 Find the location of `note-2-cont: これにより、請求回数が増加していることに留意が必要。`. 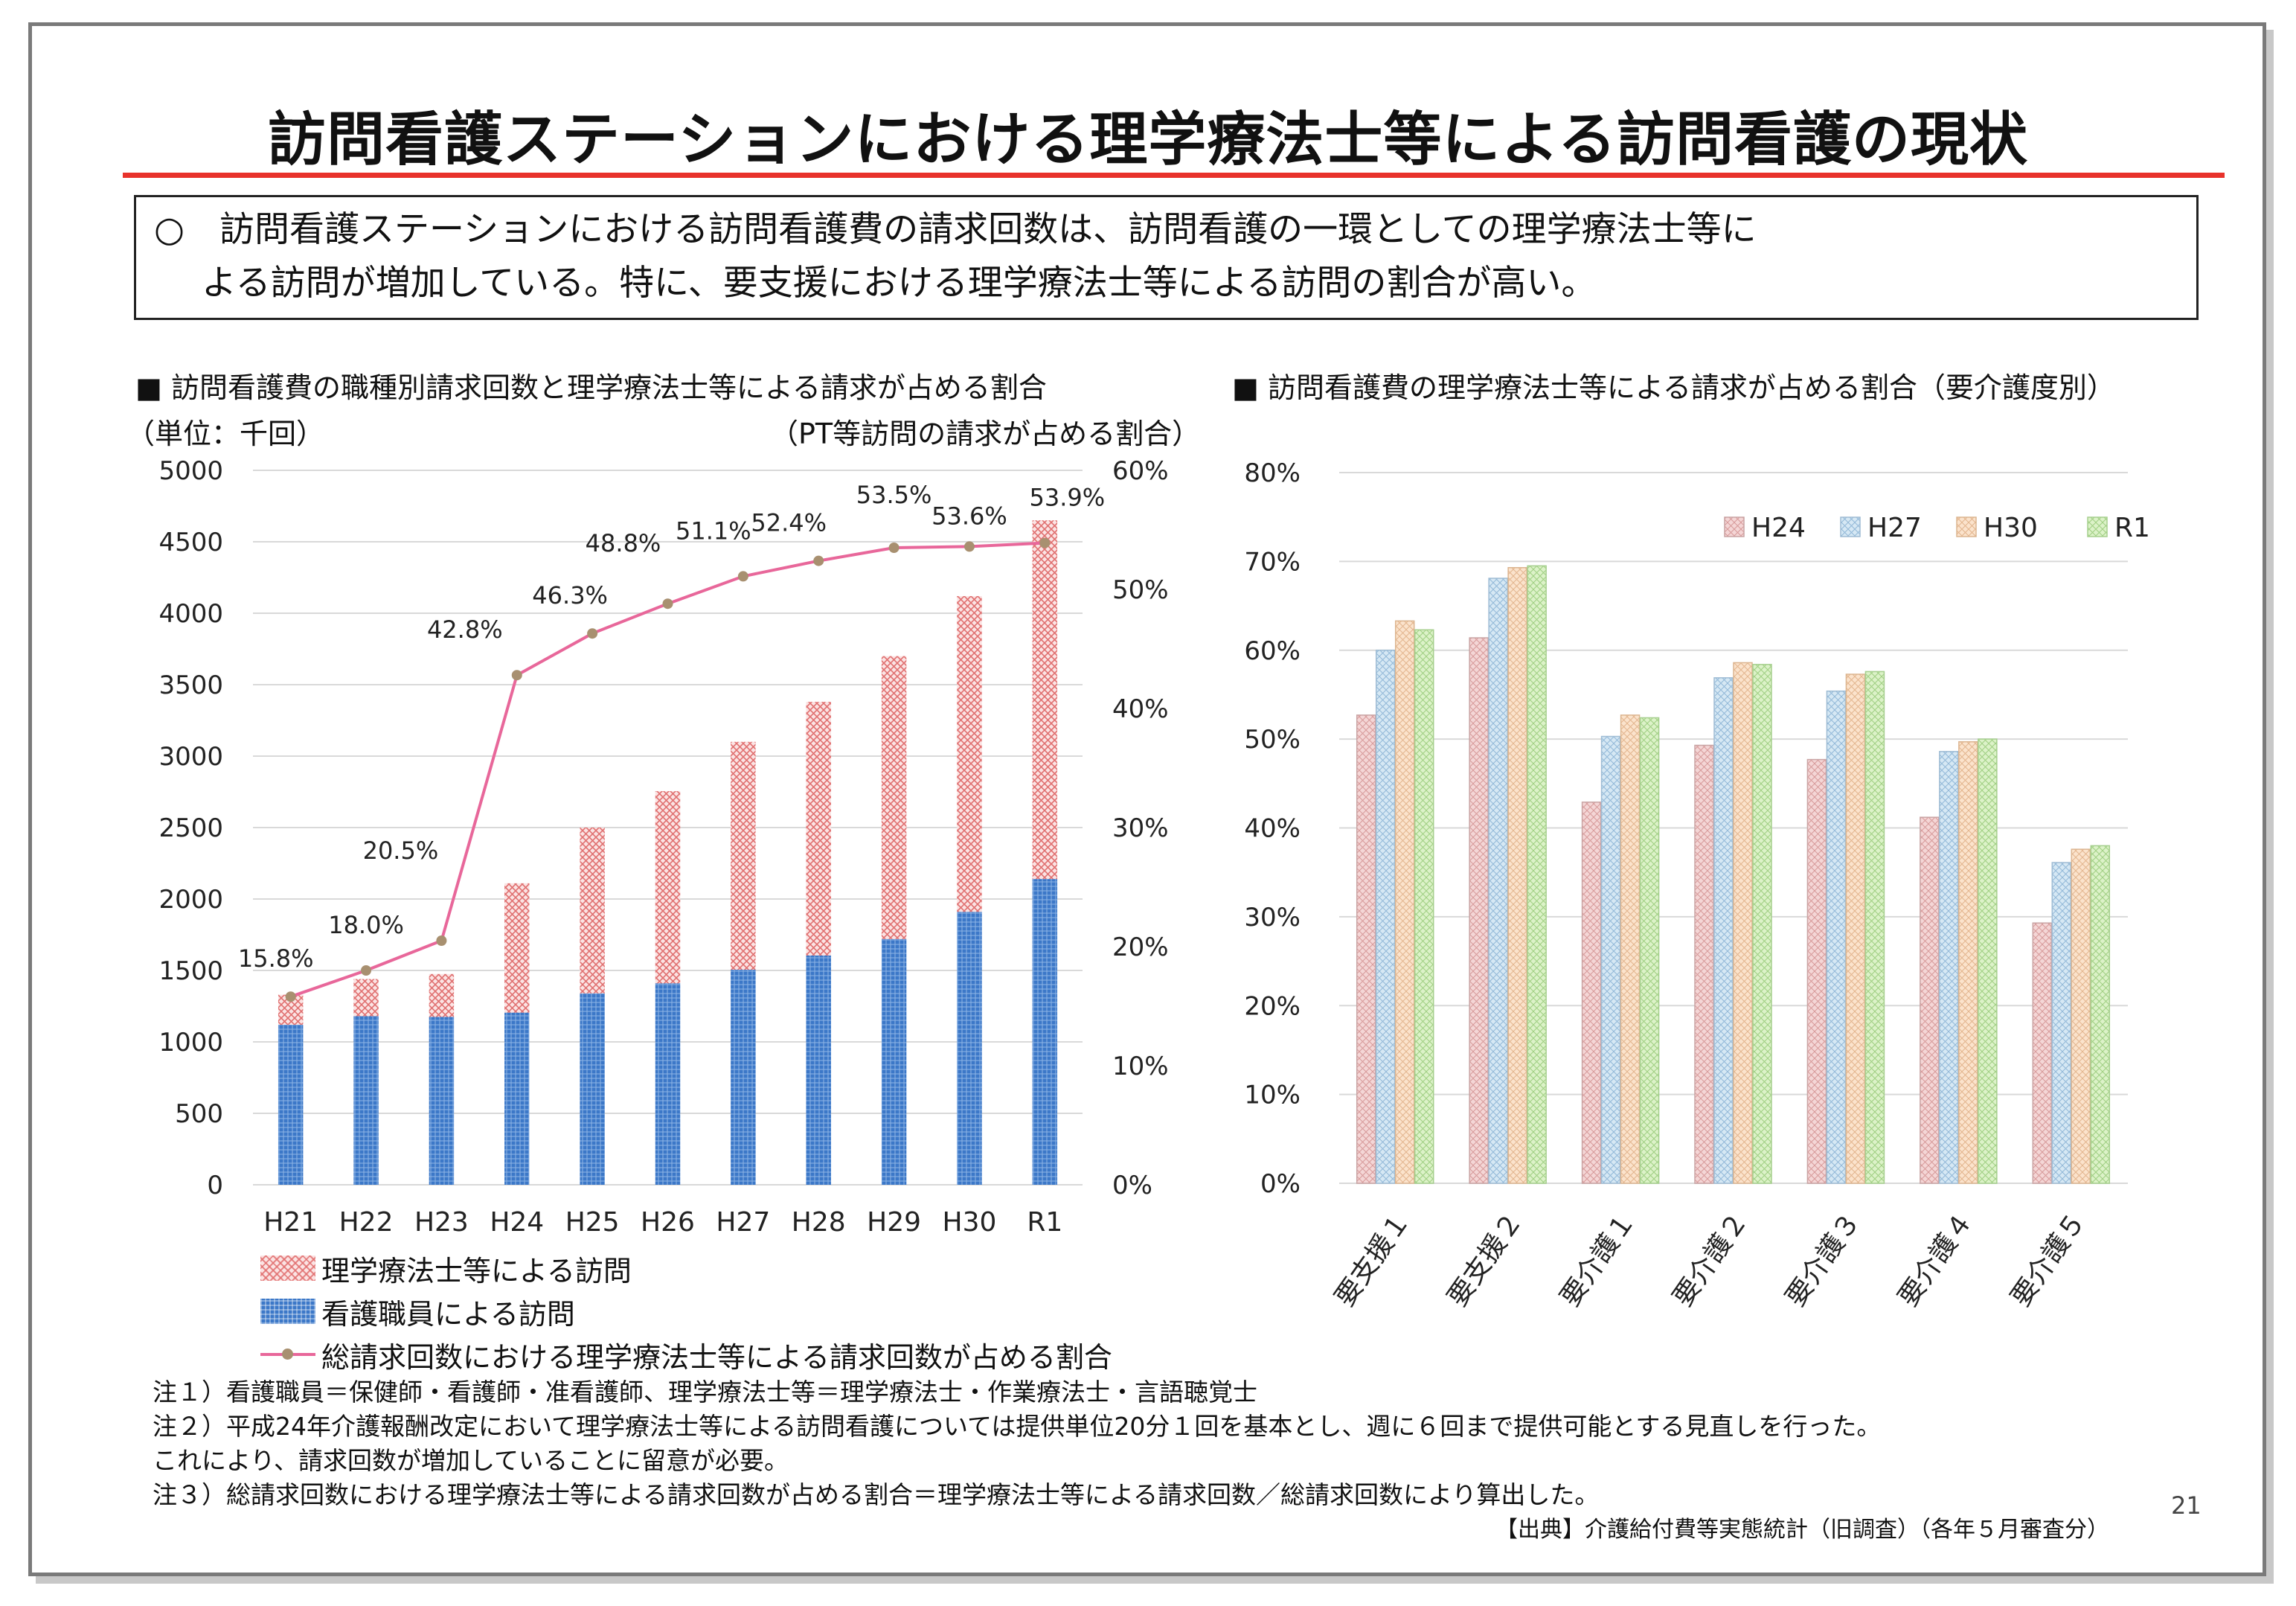

note-2-cont: これにより、請求回数が増加していることに留意が必要。 is located at coordinates (471, 1461).